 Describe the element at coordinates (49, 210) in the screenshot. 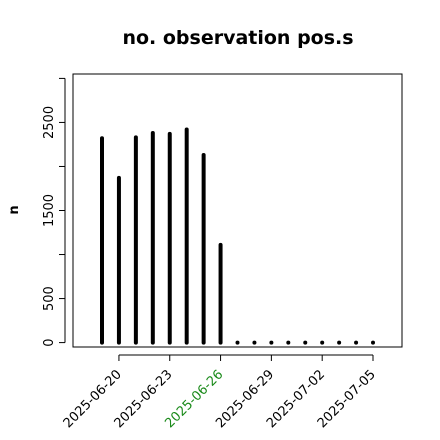

I see `y-tick-label: 1500` at that location.